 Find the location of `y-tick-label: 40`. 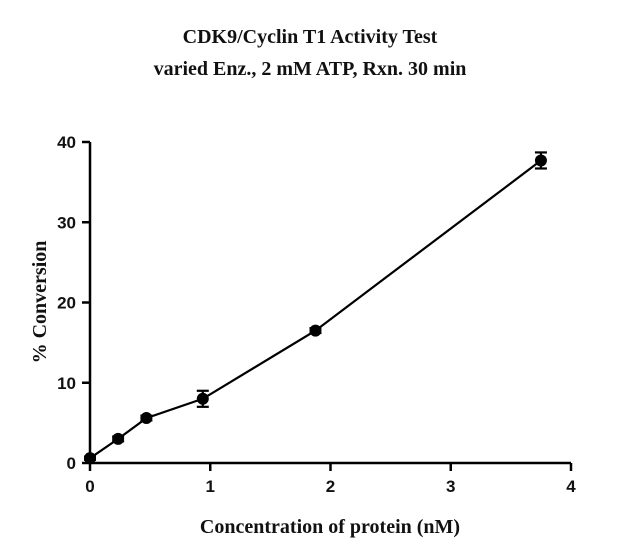

y-tick-label: 40 is located at coordinates (66, 142).